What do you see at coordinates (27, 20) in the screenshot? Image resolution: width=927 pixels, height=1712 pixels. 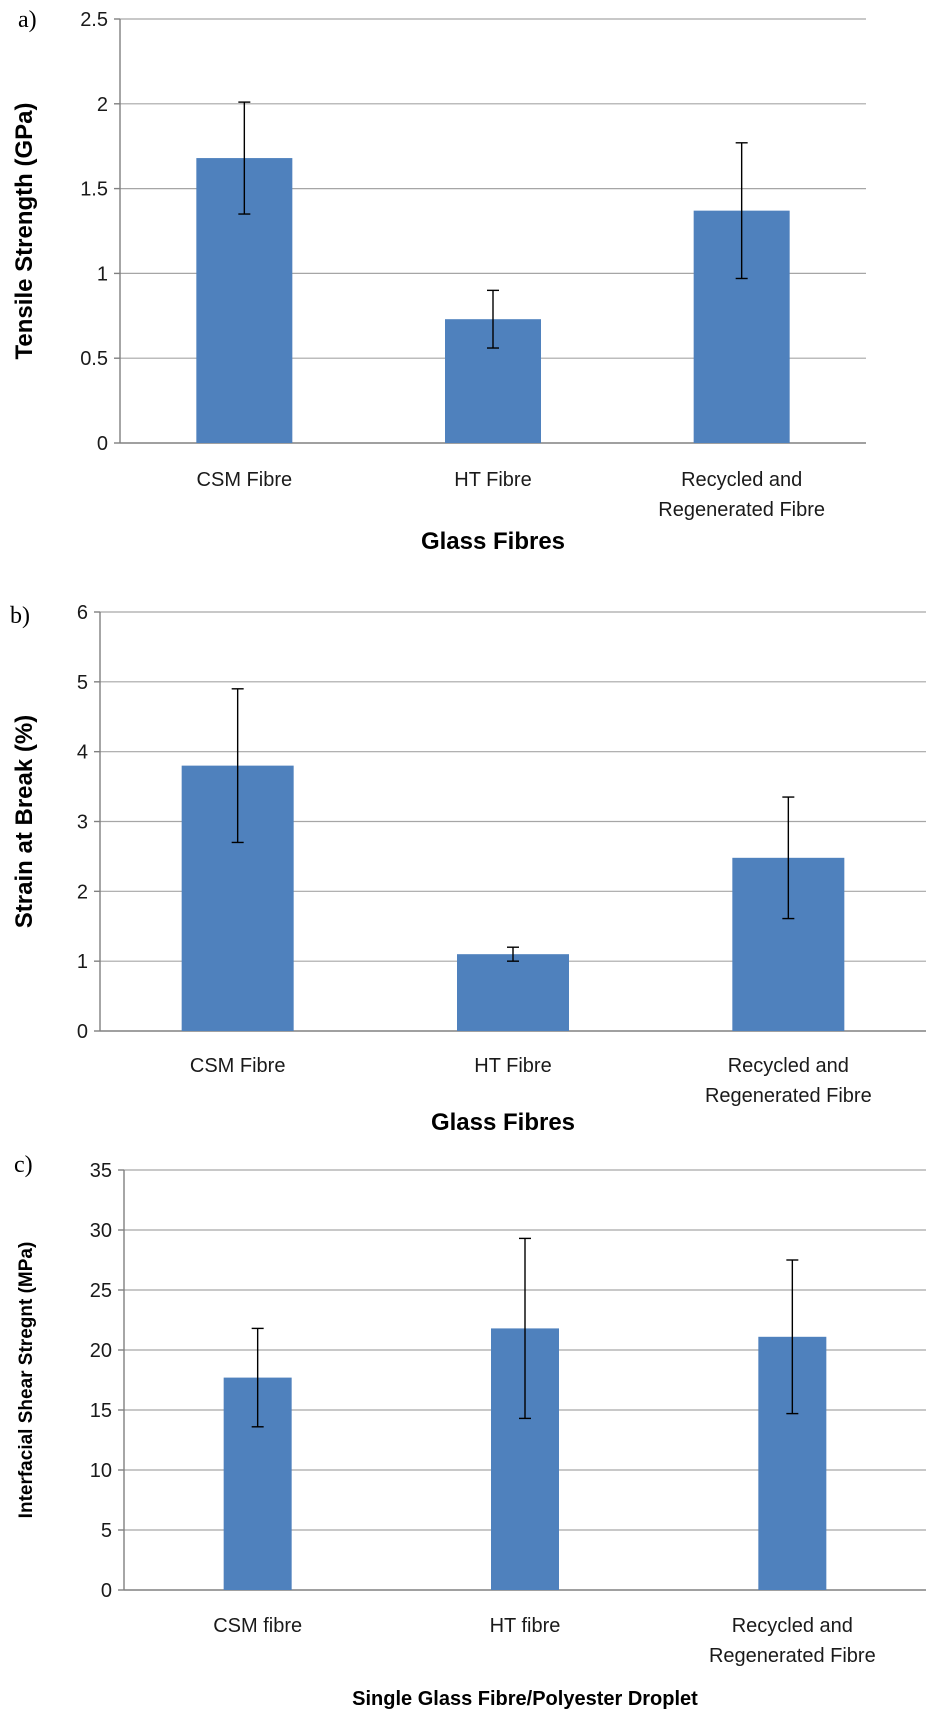 I see `panel-label: a)` at bounding box center [27, 20].